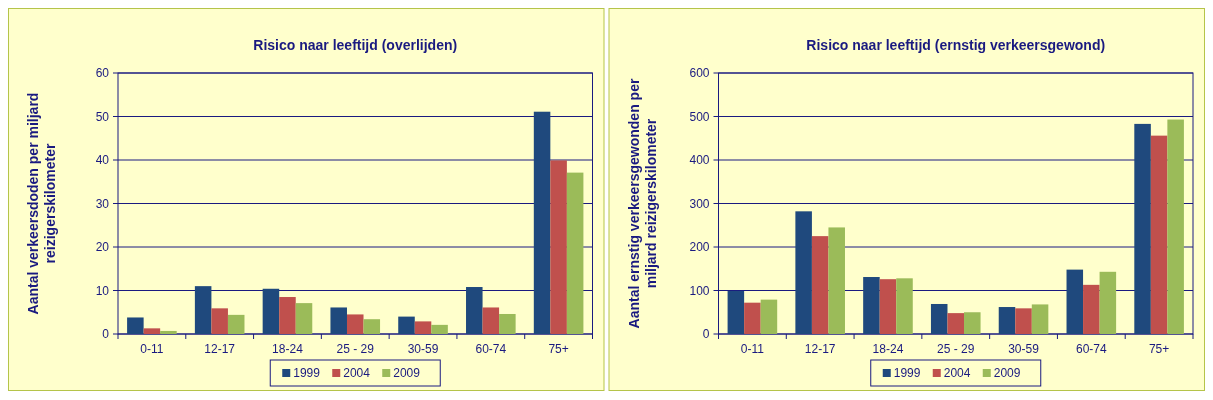 Image resolution: width=1213 pixels, height=400 pixels. Describe the element at coordinates (102, 247) in the screenshot. I see `y-tick-label: 20` at that location.